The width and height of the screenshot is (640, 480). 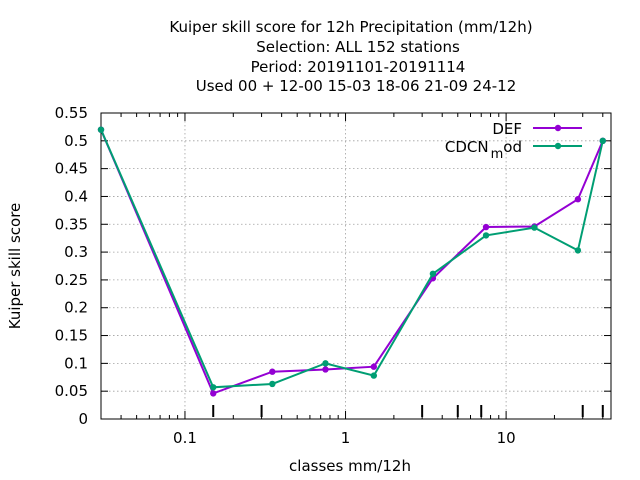 I want to click on legend-marker-def, so click(x=558, y=128).